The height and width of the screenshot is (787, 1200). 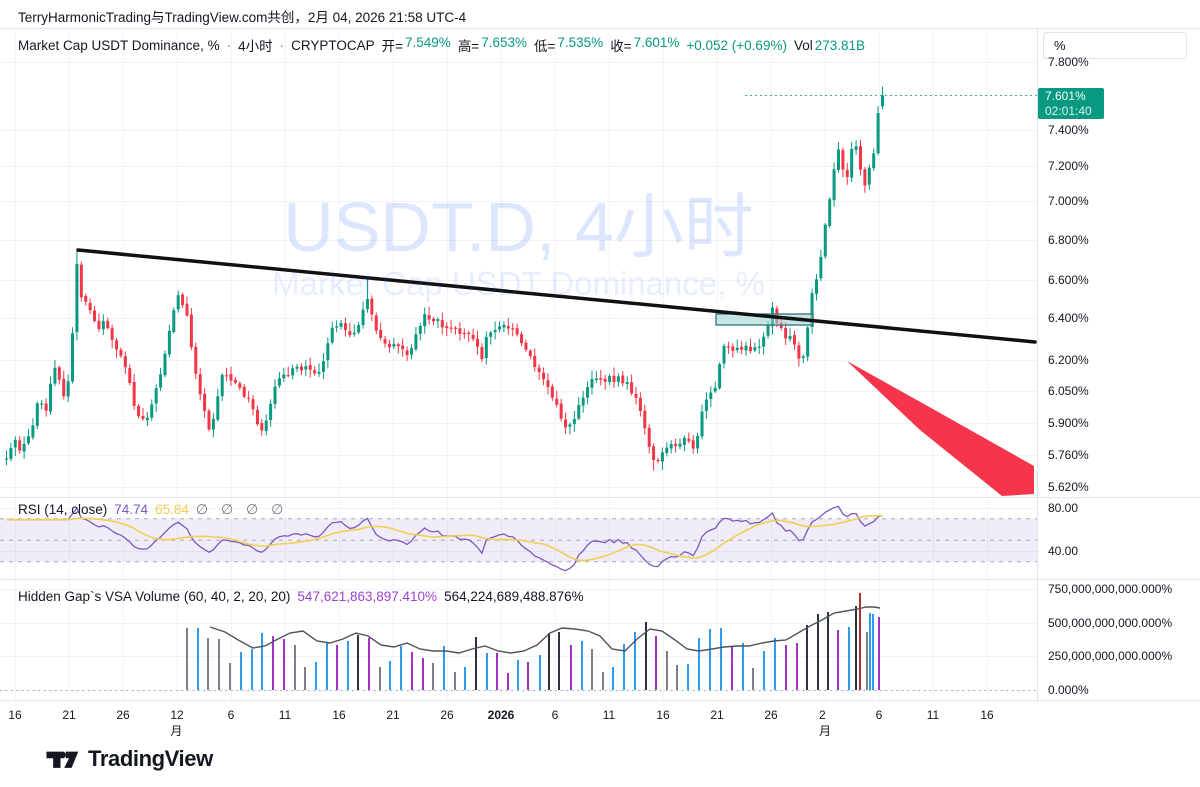 What do you see at coordinates (1063, 551) in the screenshot?
I see `axis-tick-label: 40.00` at bounding box center [1063, 551].